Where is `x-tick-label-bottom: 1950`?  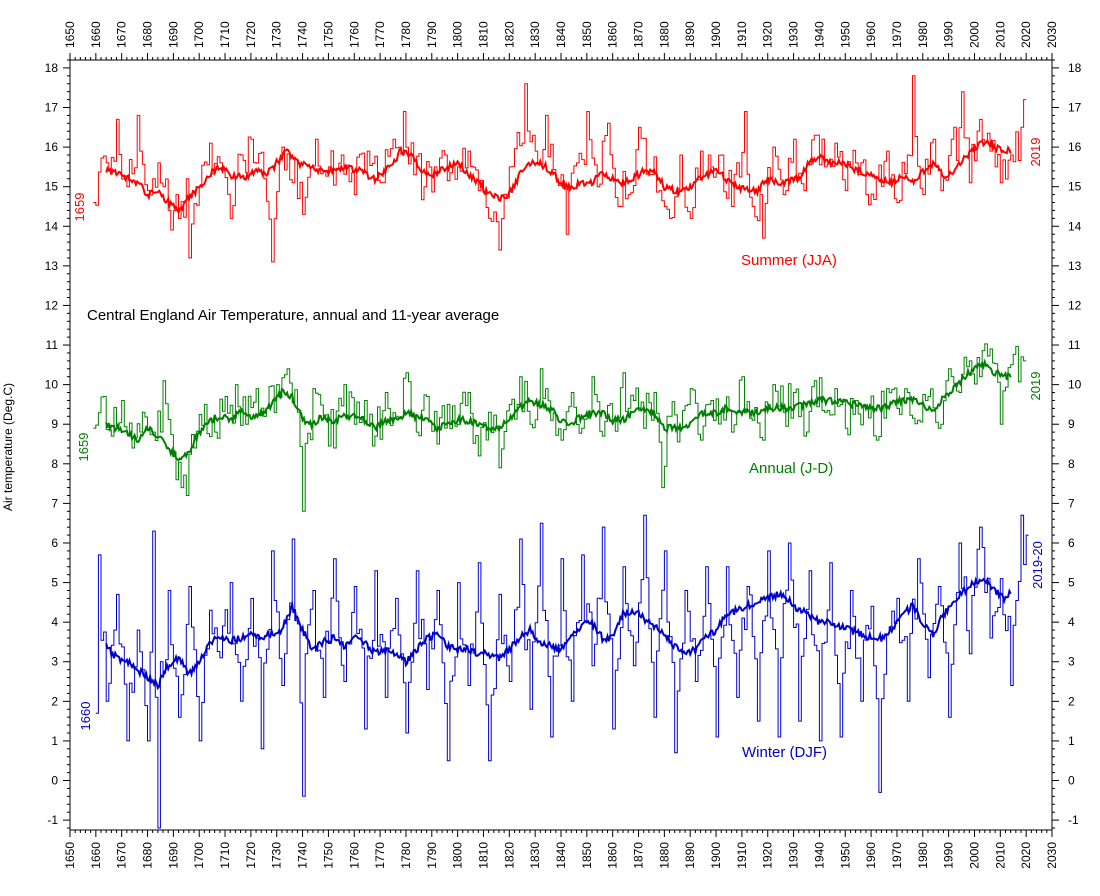 x-tick-label-bottom: 1950 is located at coordinates (845, 855).